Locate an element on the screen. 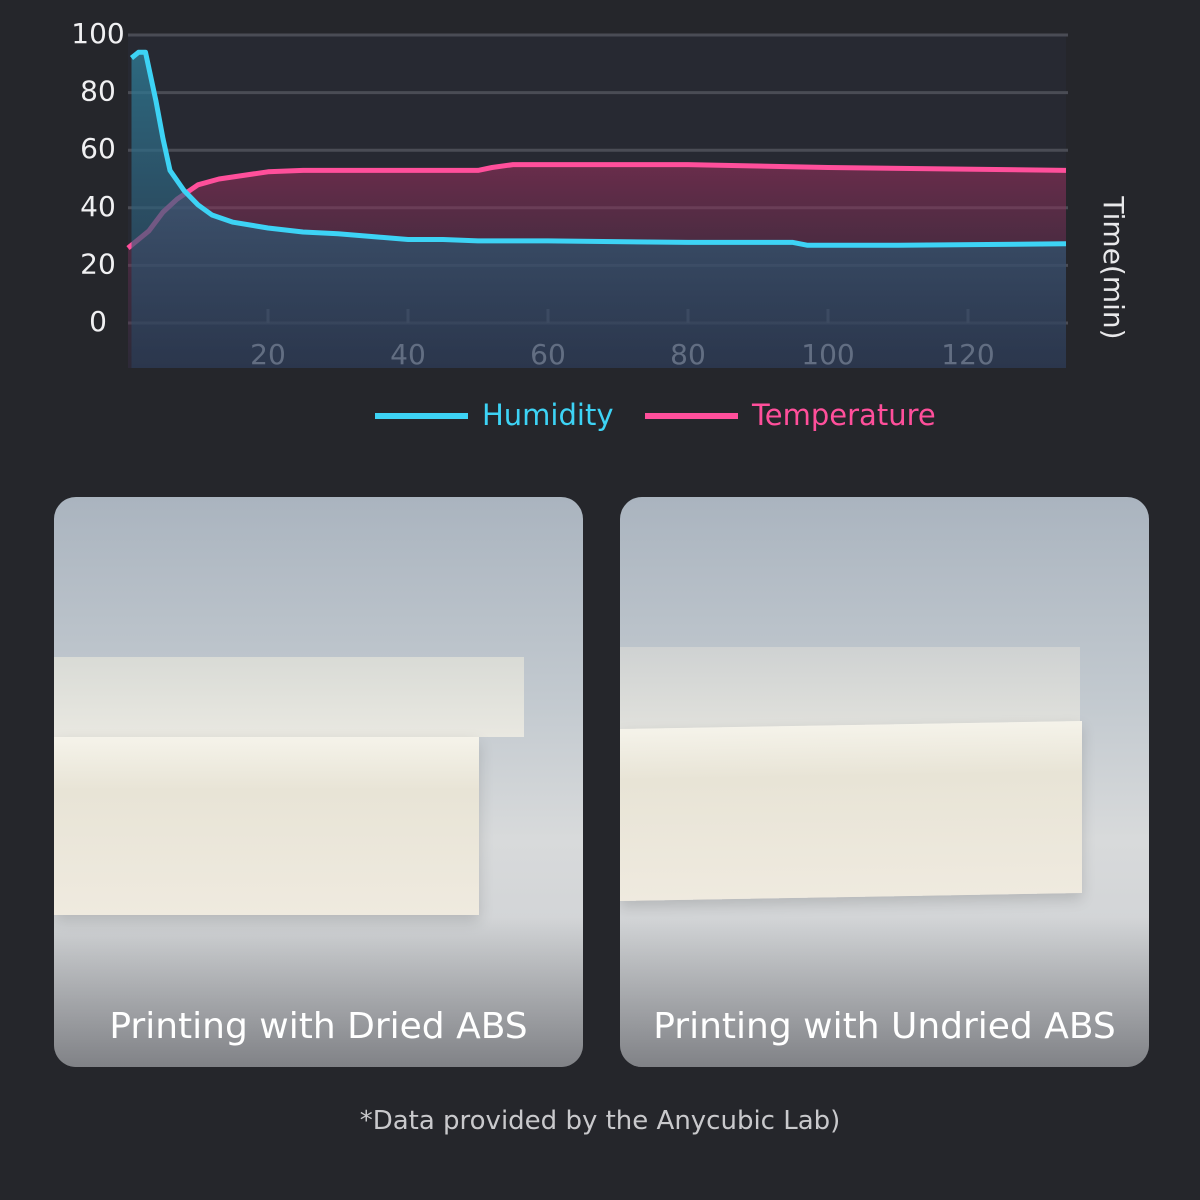 This screenshot has height=1200, width=1200. series-line is located at coordinates (598, 148).